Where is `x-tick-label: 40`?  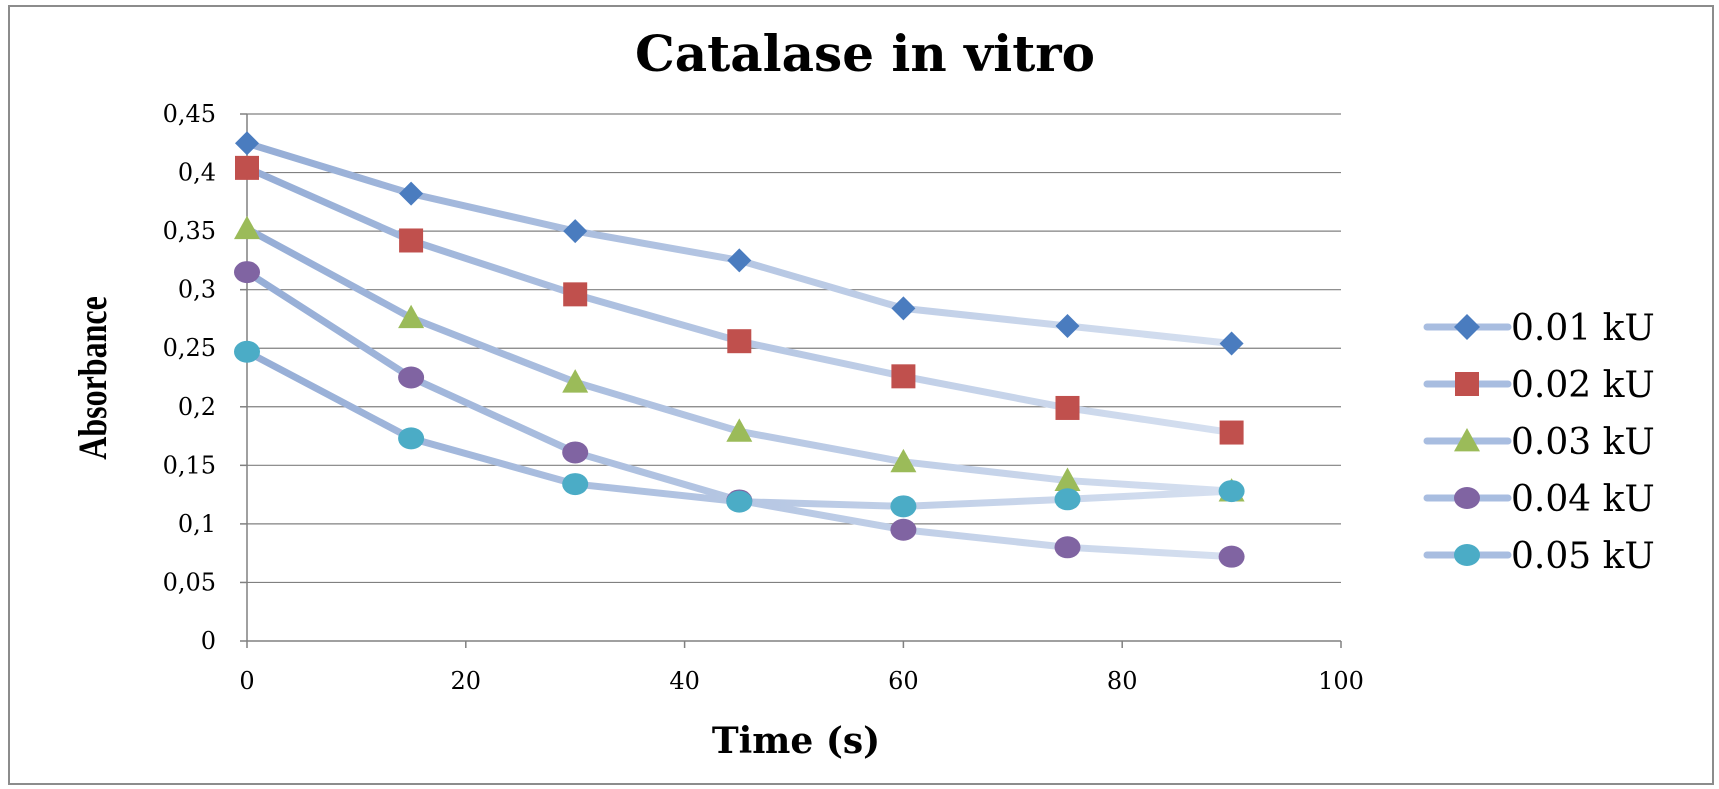 x-tick-label: 40 is located at coordinates (684, 681).